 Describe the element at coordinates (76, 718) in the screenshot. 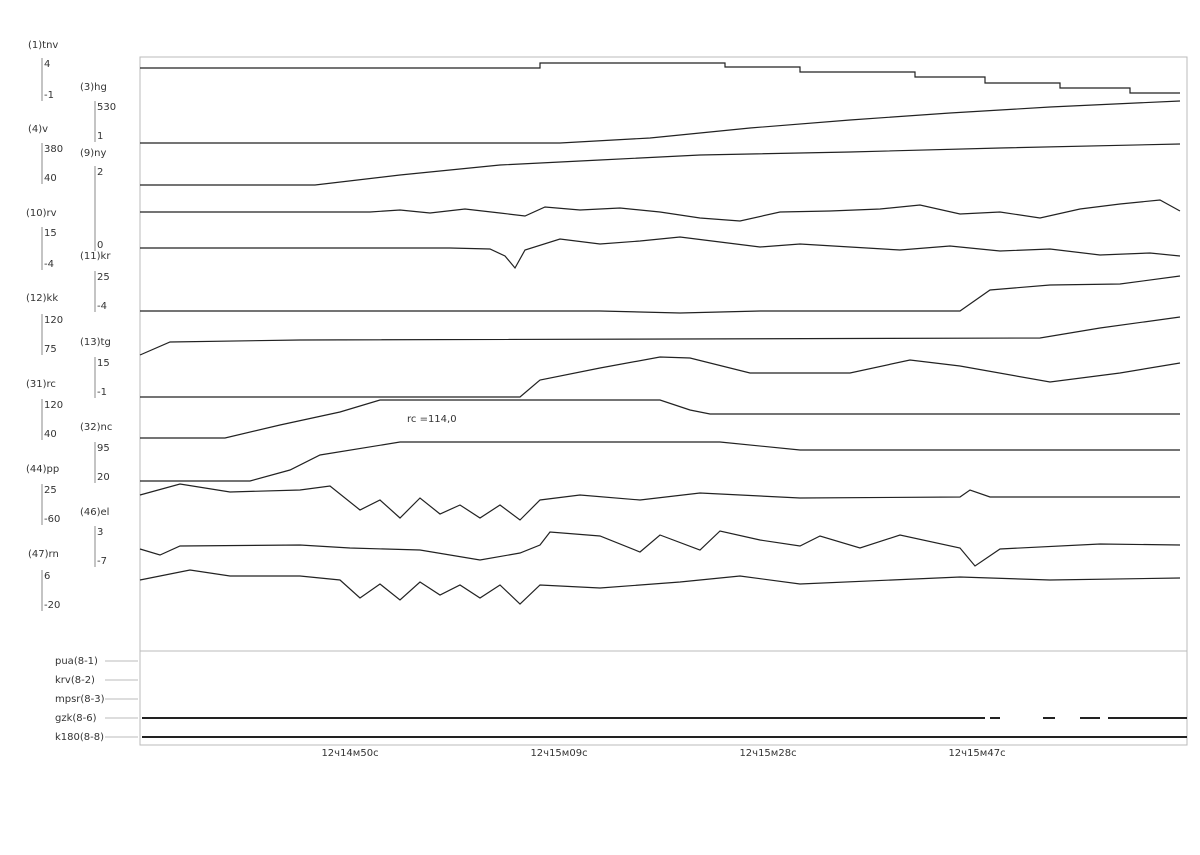

I see `discrete-label: gzk(8-6)` at that location.